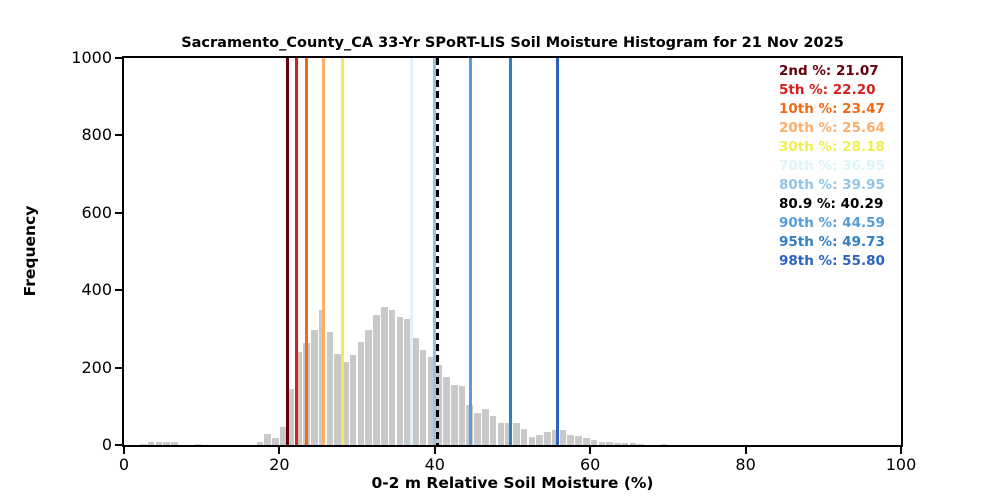 The image size is (1000, 500). What do you see at coordinates (434, 464) in the screenshot?
I see `x-tick-label: 40` at bounding box center [434, 464].